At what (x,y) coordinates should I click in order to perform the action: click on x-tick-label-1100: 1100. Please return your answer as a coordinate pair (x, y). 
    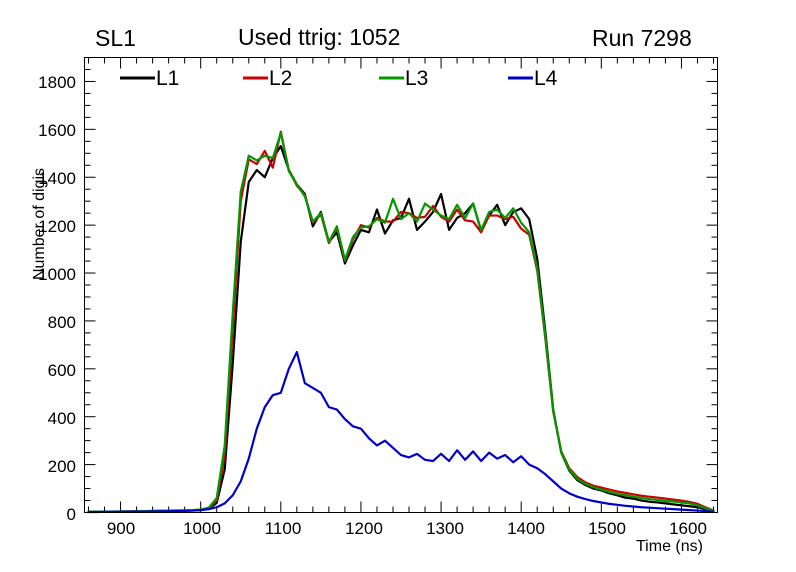
    Looking at the image, I should click on (283, 528).